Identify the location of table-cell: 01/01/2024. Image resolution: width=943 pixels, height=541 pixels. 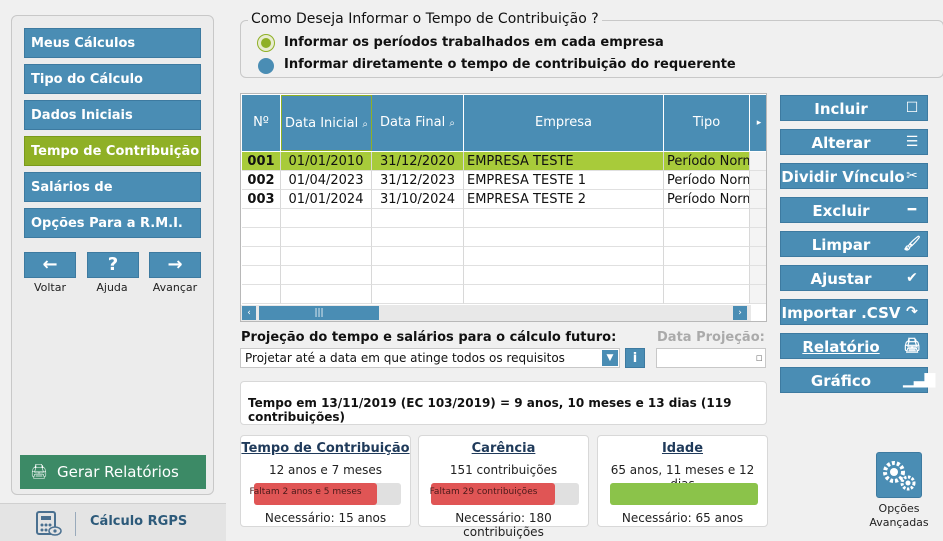
(326, 199).